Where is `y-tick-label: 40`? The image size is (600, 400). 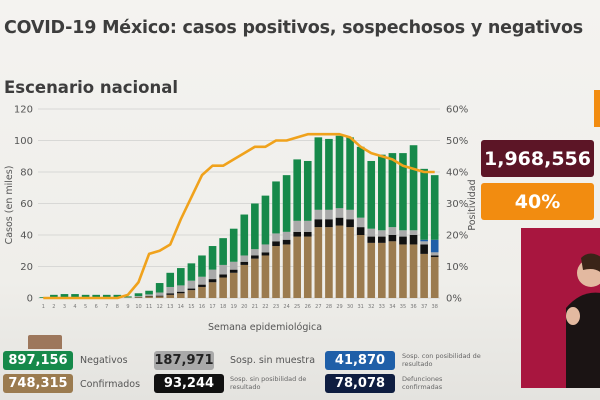 y-tick-label: 40 is located at coordinates (26, 236).